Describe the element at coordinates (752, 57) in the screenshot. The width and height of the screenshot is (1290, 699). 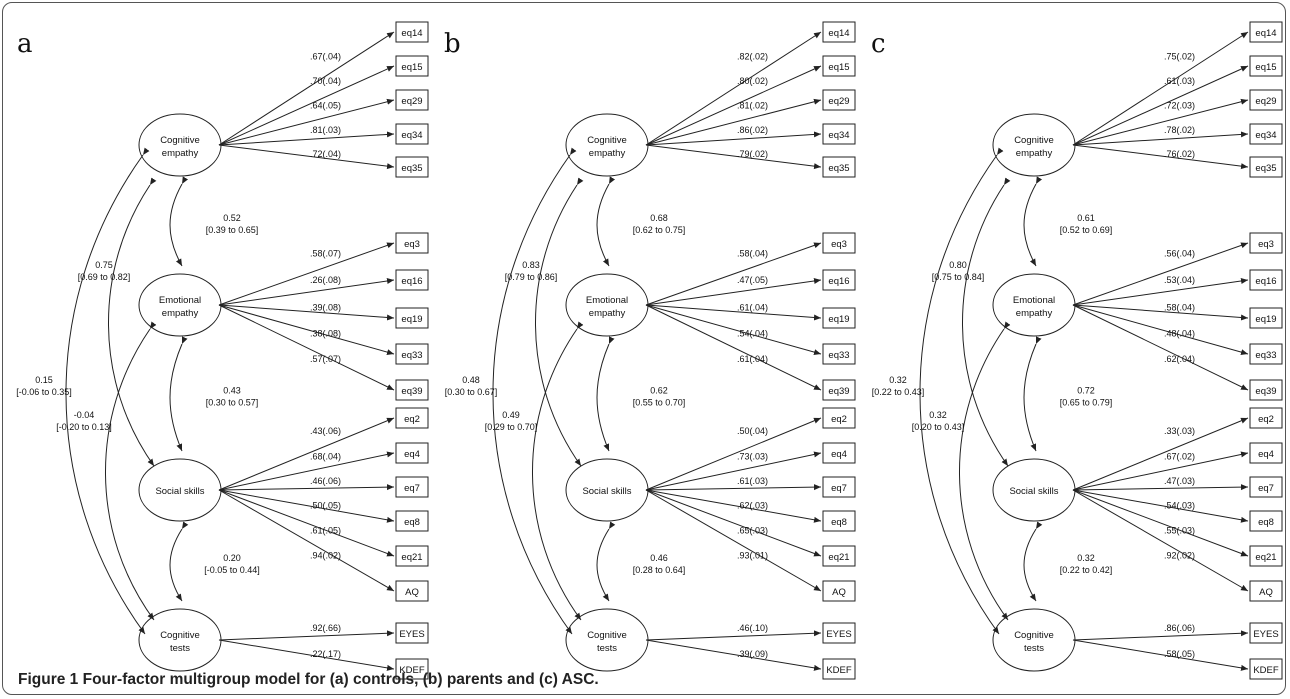
I see `panel-b-factor-1-indicator-eq14-loading: .82(.02)` at that location.